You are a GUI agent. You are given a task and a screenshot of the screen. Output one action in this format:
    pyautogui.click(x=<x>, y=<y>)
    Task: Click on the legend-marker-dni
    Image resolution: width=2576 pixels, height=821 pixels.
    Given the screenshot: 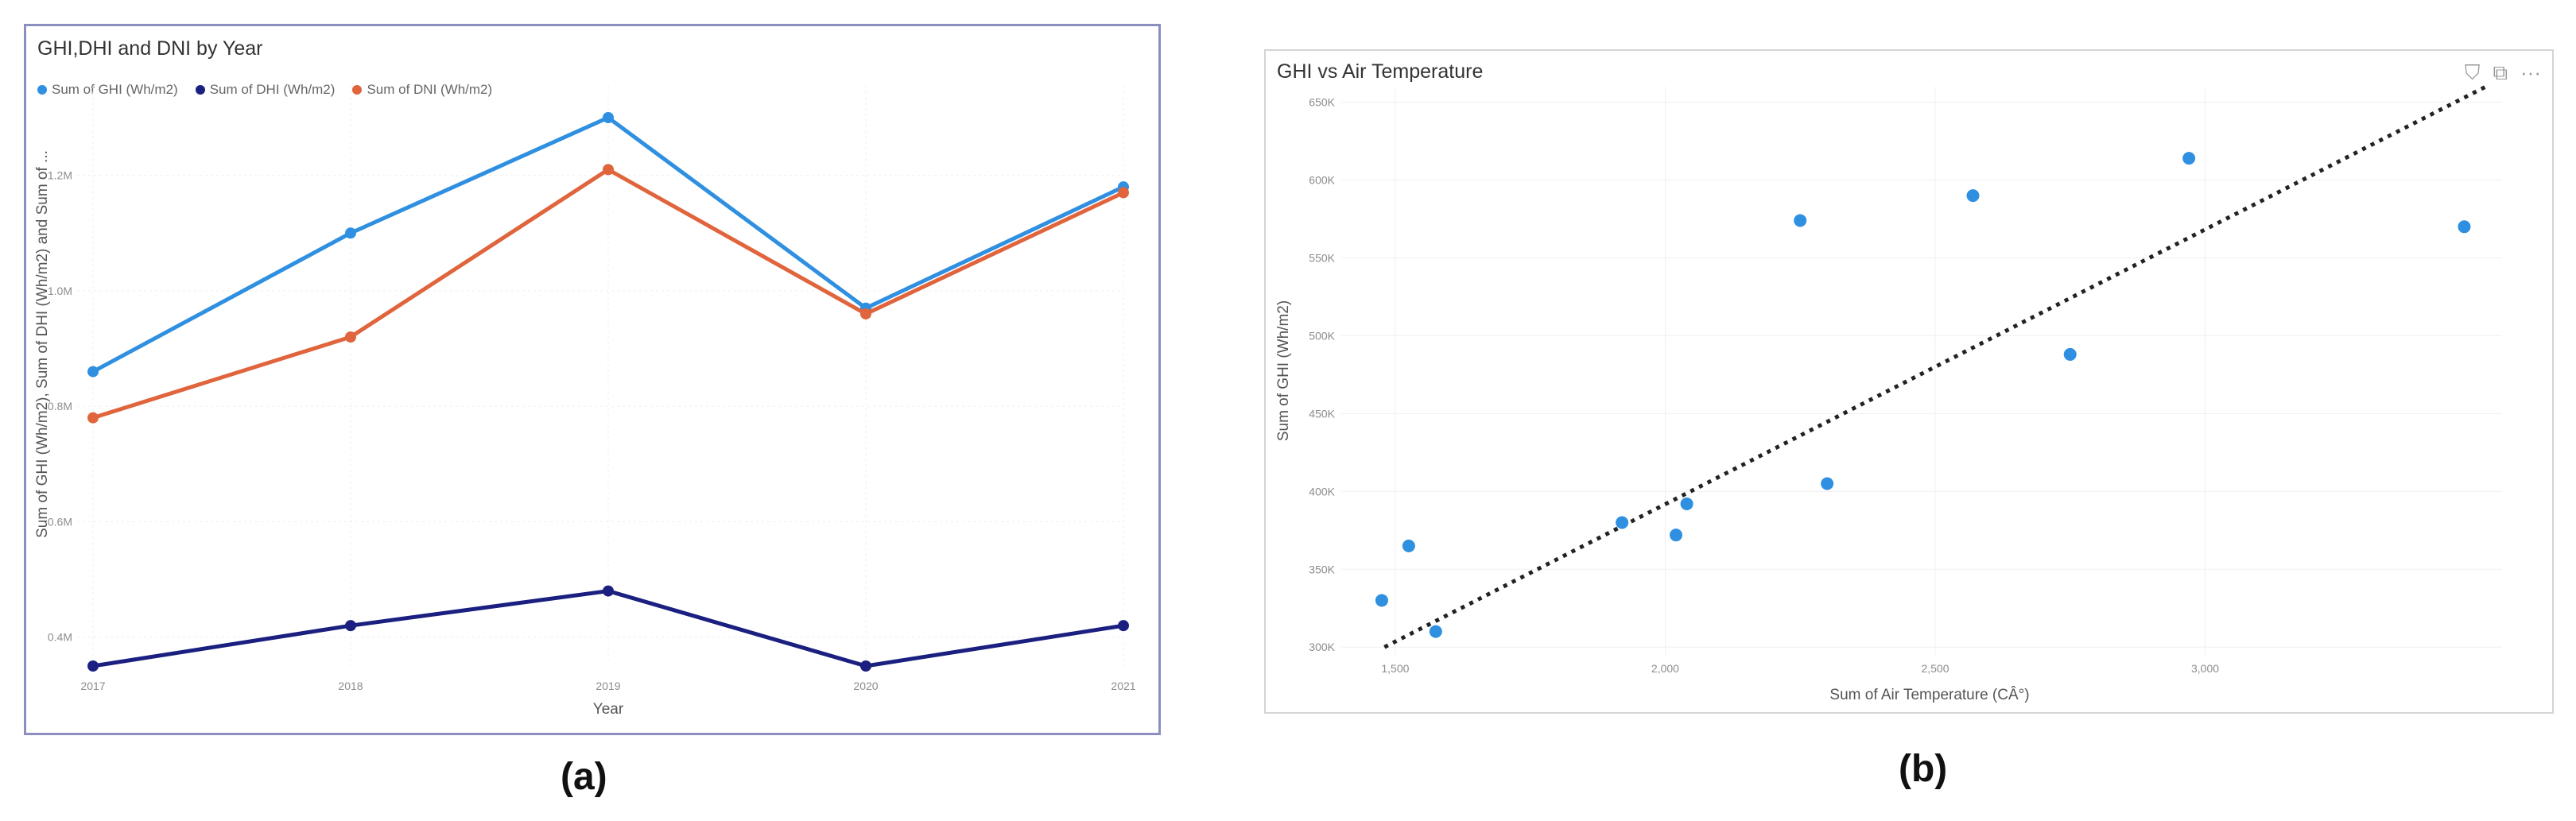 What is the action you would take?
    pyautogui.click(x=357, y=90)
    